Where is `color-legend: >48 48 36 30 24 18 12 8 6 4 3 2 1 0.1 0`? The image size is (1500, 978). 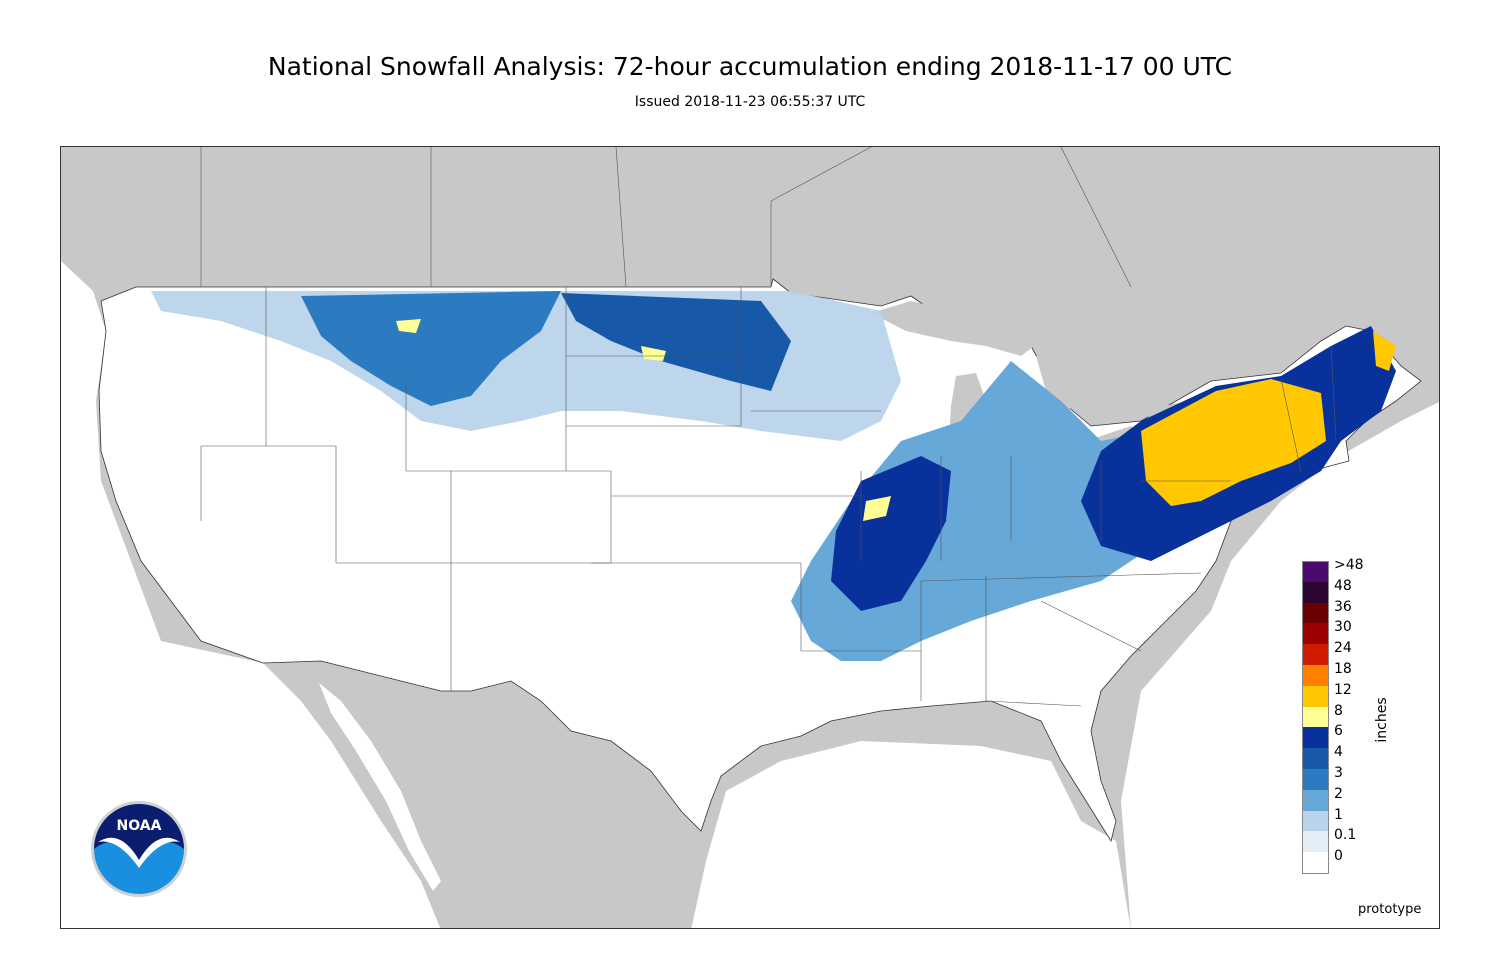 color-legend: >48 48 36 30 24 18 12 8 6 4 3 2 1 0.1 0 is located at coordinates (1347, 716).